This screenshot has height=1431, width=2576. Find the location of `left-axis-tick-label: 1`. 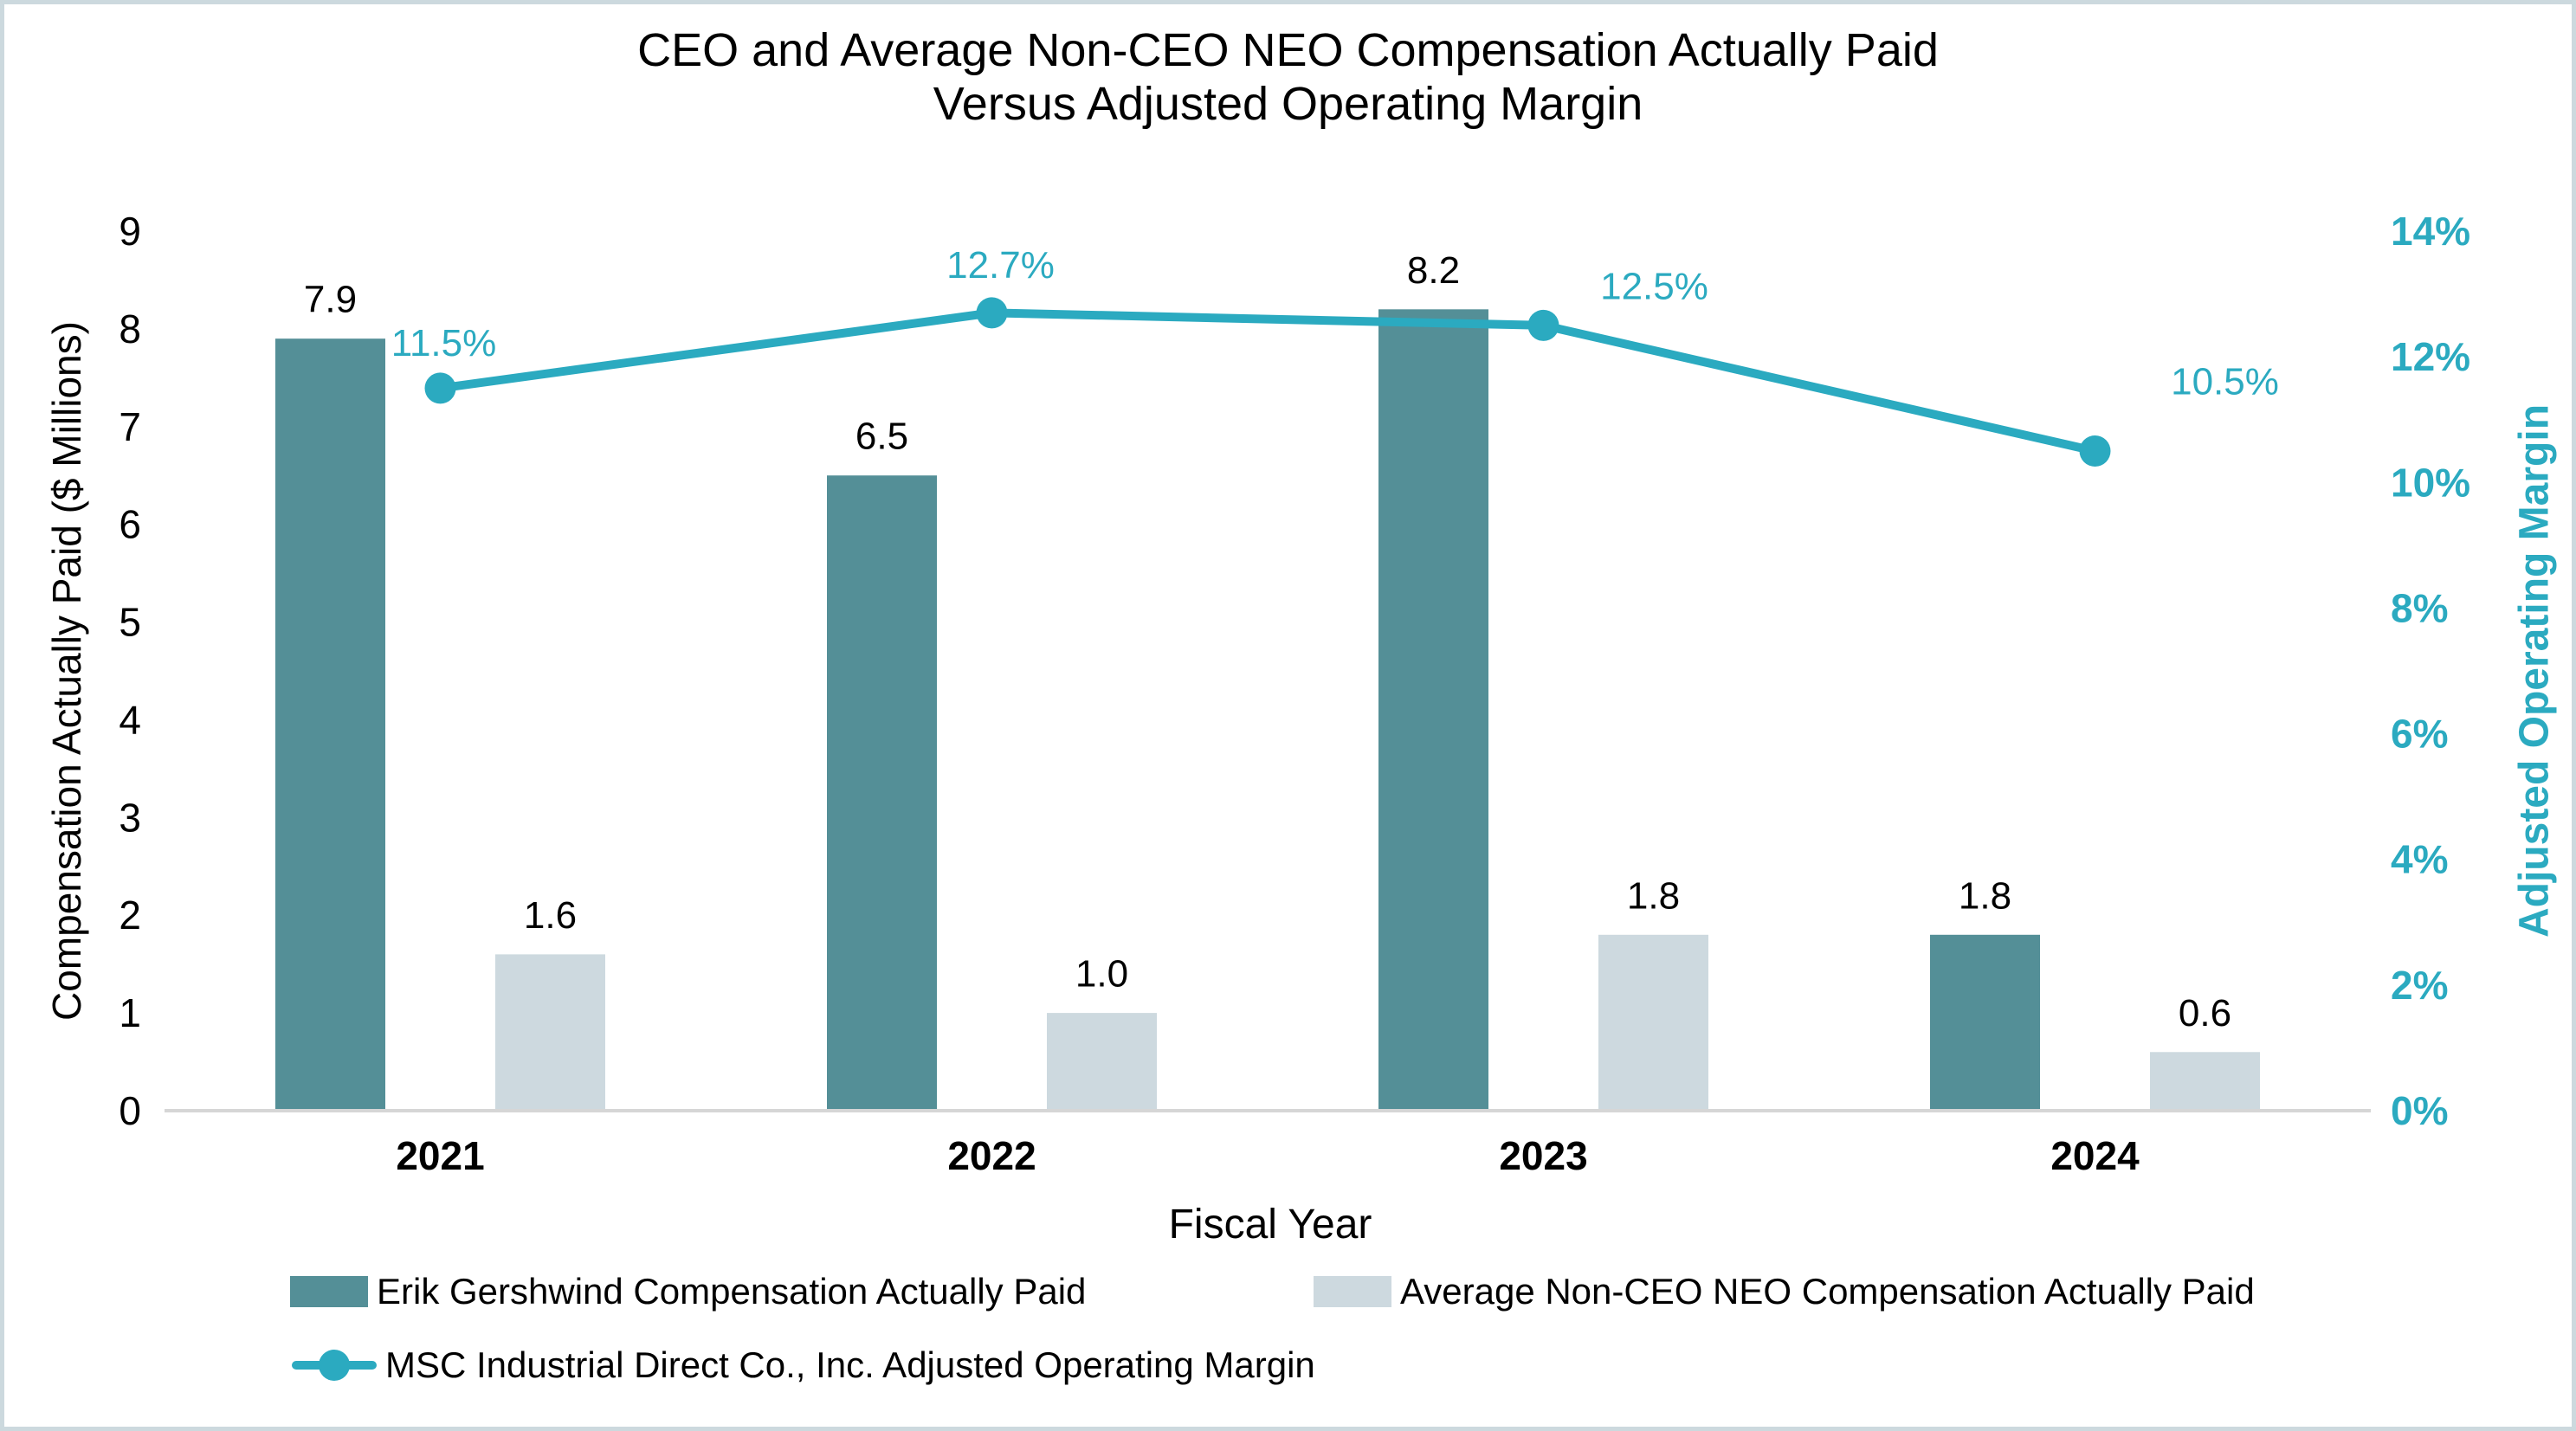

left-axis-tick-label: 1 is located at coordinates (130, 1012).